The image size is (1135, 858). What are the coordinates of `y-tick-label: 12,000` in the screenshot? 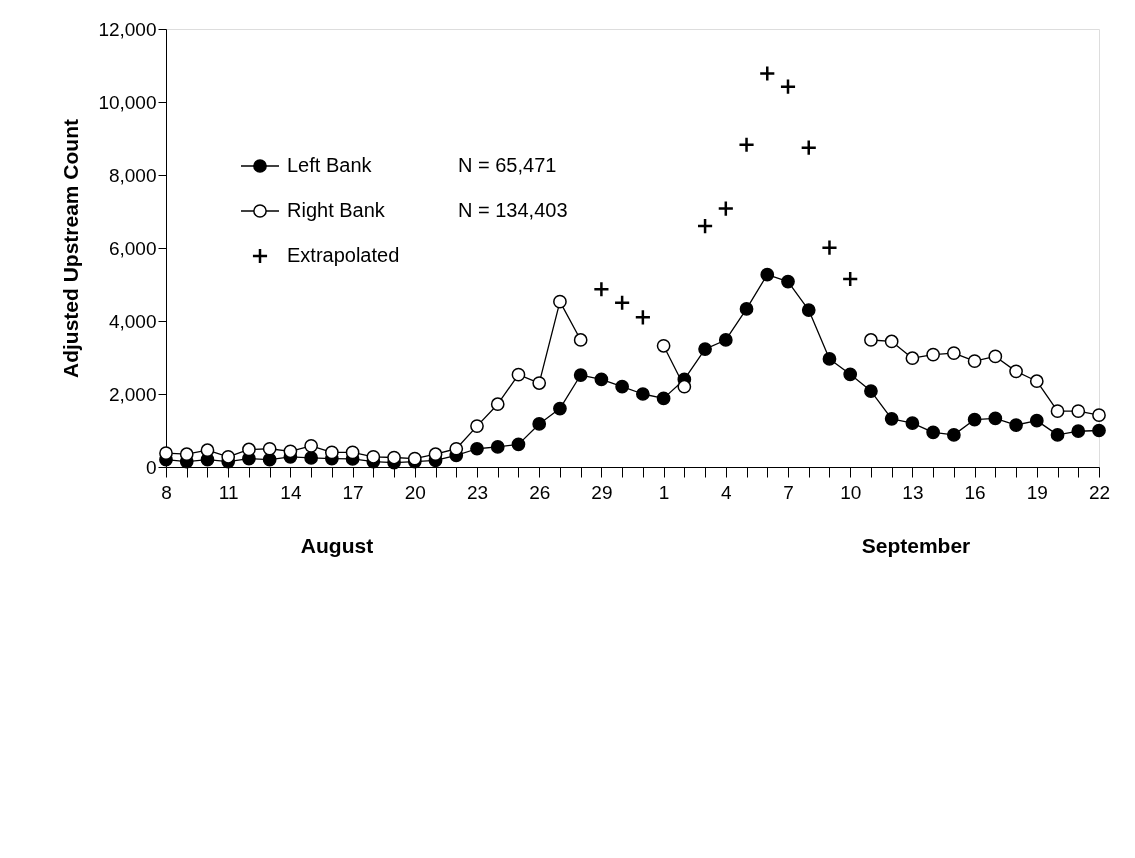 It's located at (127, 29).